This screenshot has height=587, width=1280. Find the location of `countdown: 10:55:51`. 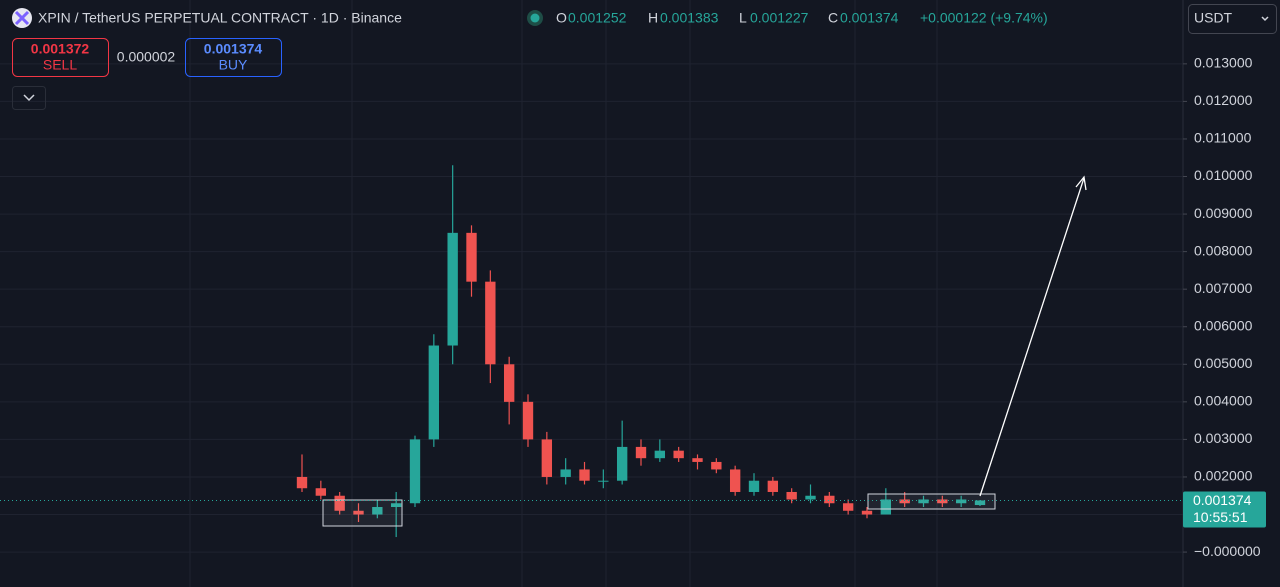

countdown: 10:55:51 is located at coordinates (1220, 517).